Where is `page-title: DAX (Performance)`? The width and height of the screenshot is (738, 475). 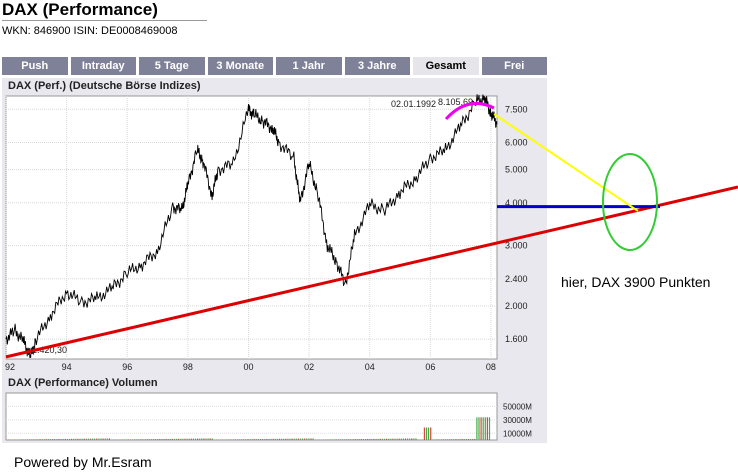 page-title: DAX (Performance) is located at coordinates (80, 9).